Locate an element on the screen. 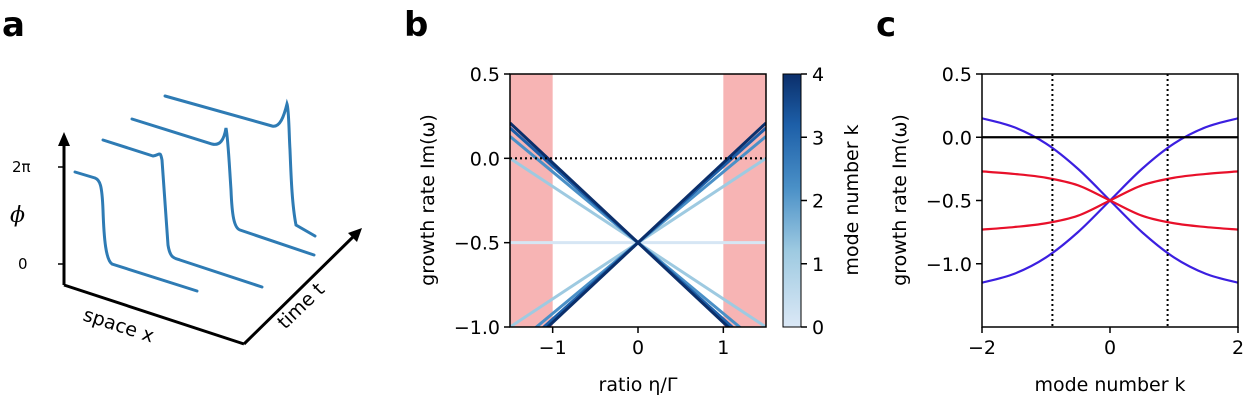 The height and width of the screenshot is (418, 1248). ytick-label-c-3: −1.0 is located at coordinates (949, 265).